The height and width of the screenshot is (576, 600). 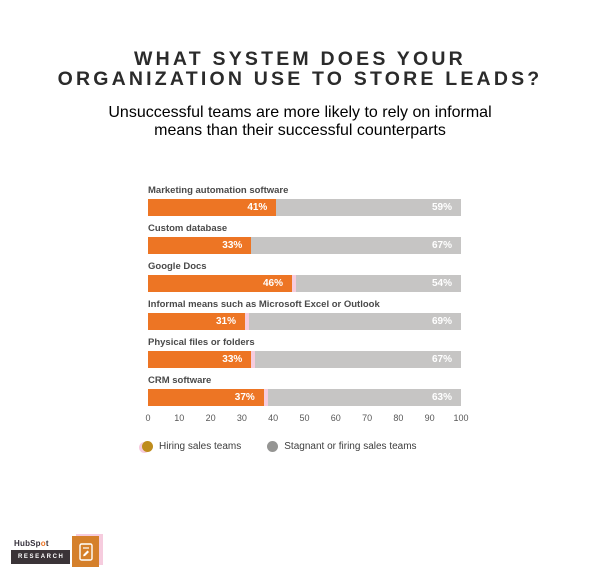 I want to click on hiring-segment: 41%, so click(x=212, y=207).